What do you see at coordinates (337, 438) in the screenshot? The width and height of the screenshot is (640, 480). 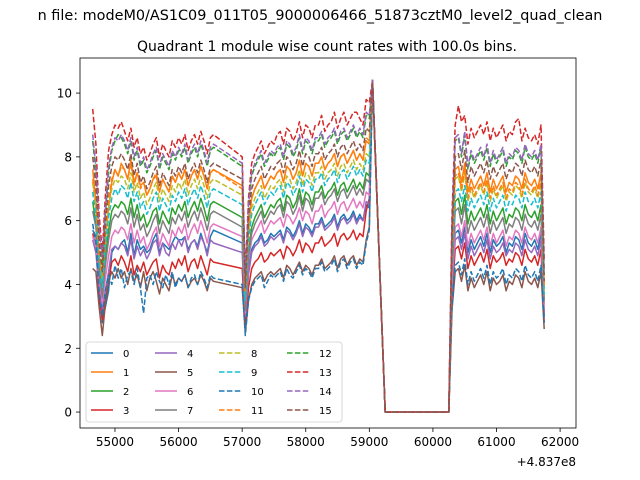 I see `x-axis-ticks: 55000 56000 57000 58000 59000 60000 61000 62000` at bounding box center [337, 438].